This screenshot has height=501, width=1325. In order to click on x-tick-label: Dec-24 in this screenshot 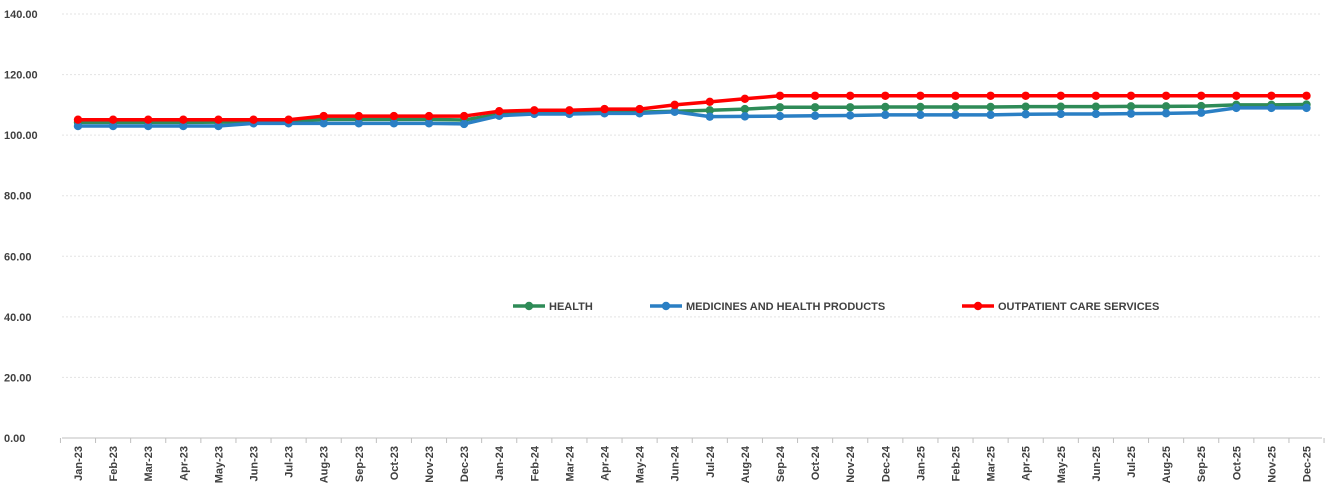, I will do `click(886, 463)`.